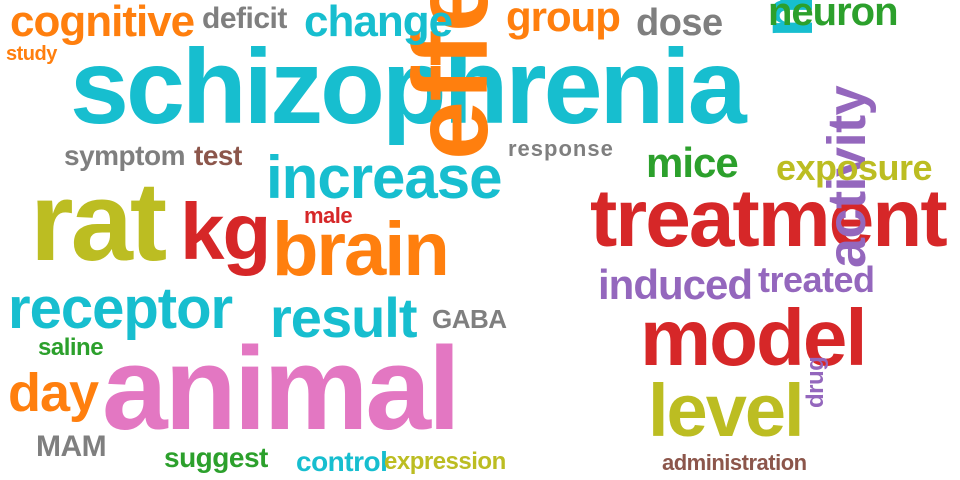 The height and width of the screenshot is (480, 960). I want to click on word-group: group, so click(563, 20).